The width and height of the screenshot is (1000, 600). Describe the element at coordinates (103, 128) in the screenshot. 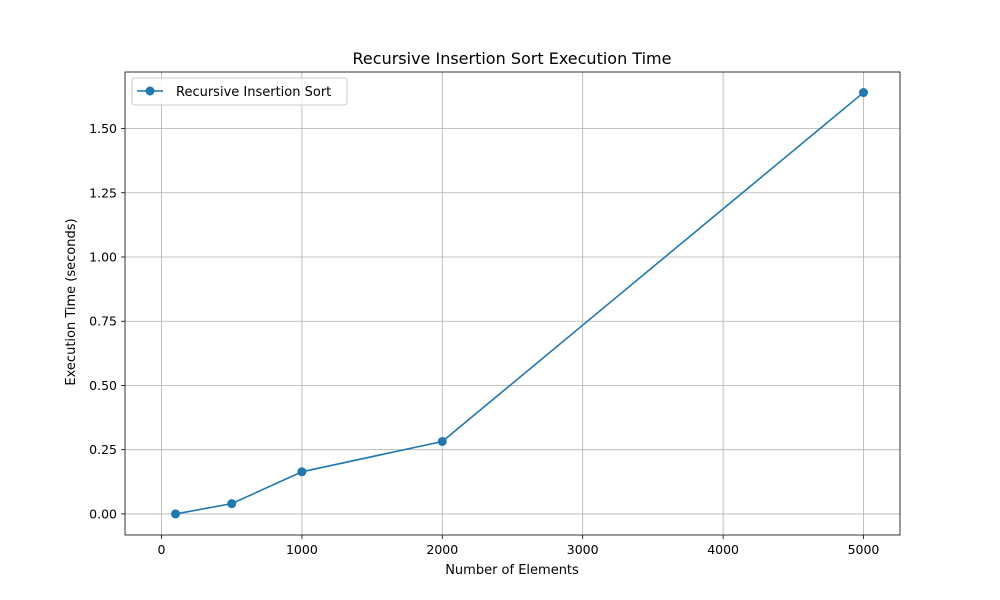

I see `y-tick-label: 1.50` at that location.